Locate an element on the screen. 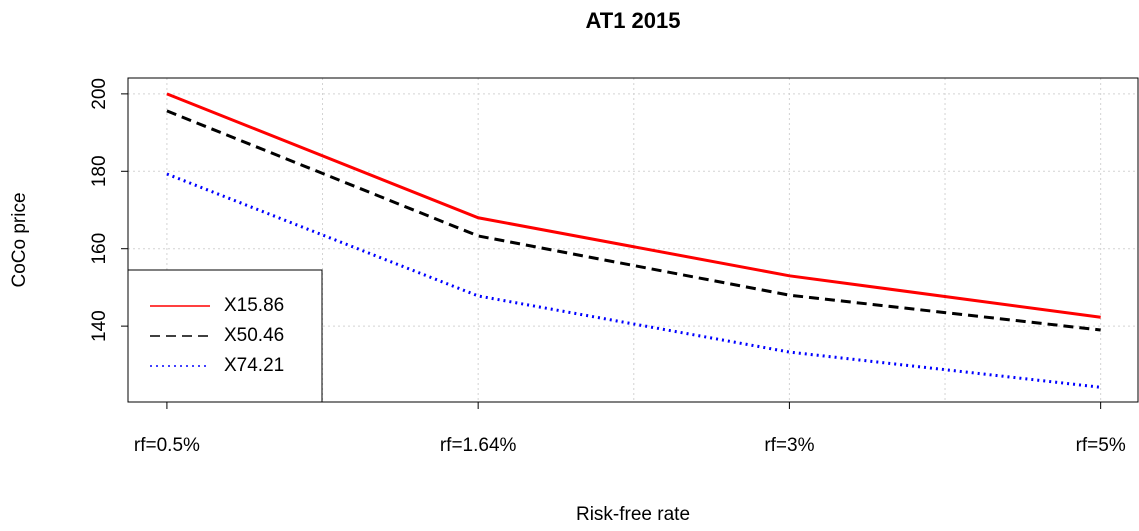 The height and width of the screenshot is (531, 1139). x-tick-label: rf=5% is located at coordinates (1101, 445).